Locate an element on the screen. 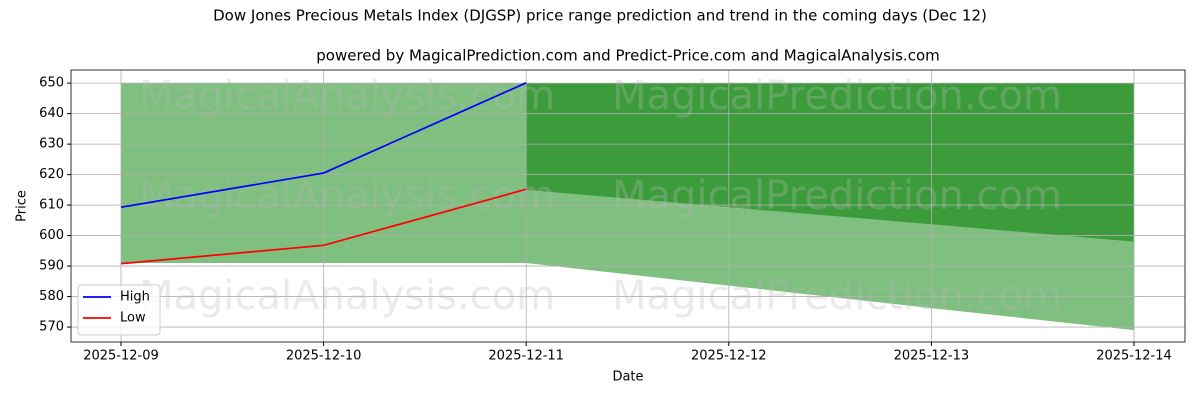  y-tick-label: 610 is located at coordinates (51, 205).